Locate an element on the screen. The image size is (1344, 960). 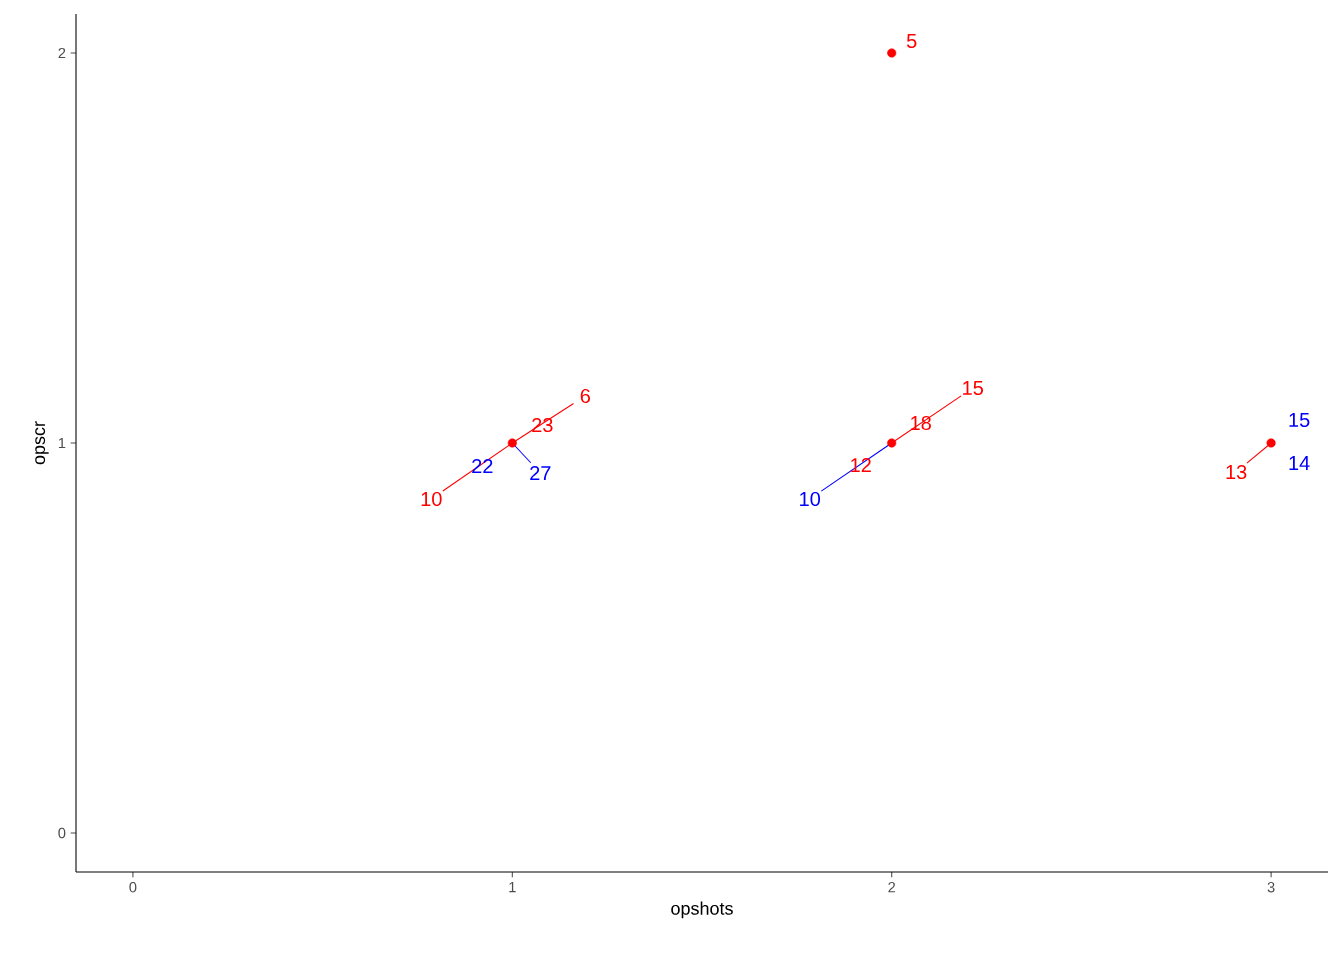
y-tick-label: 0 is located at coordinates (62, 833).